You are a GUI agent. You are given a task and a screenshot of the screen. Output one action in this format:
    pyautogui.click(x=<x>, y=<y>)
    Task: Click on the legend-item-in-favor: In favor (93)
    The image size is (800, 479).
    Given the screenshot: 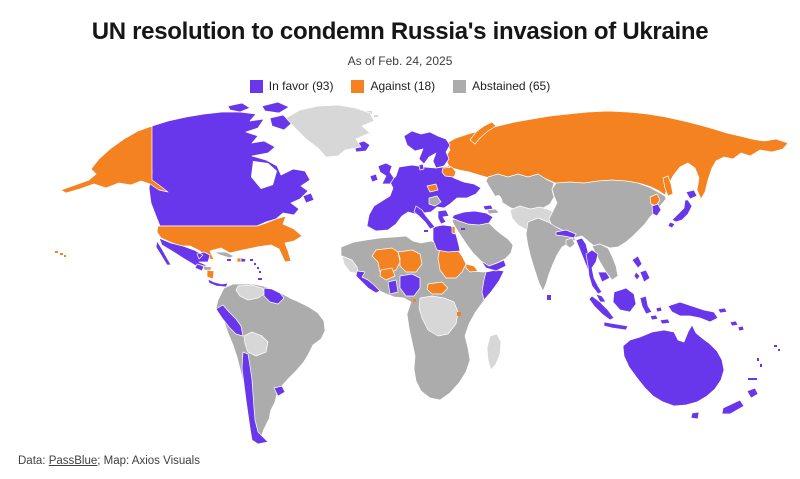 What is the action you would take?
    pyautogui.click(x=291, y=86)
    